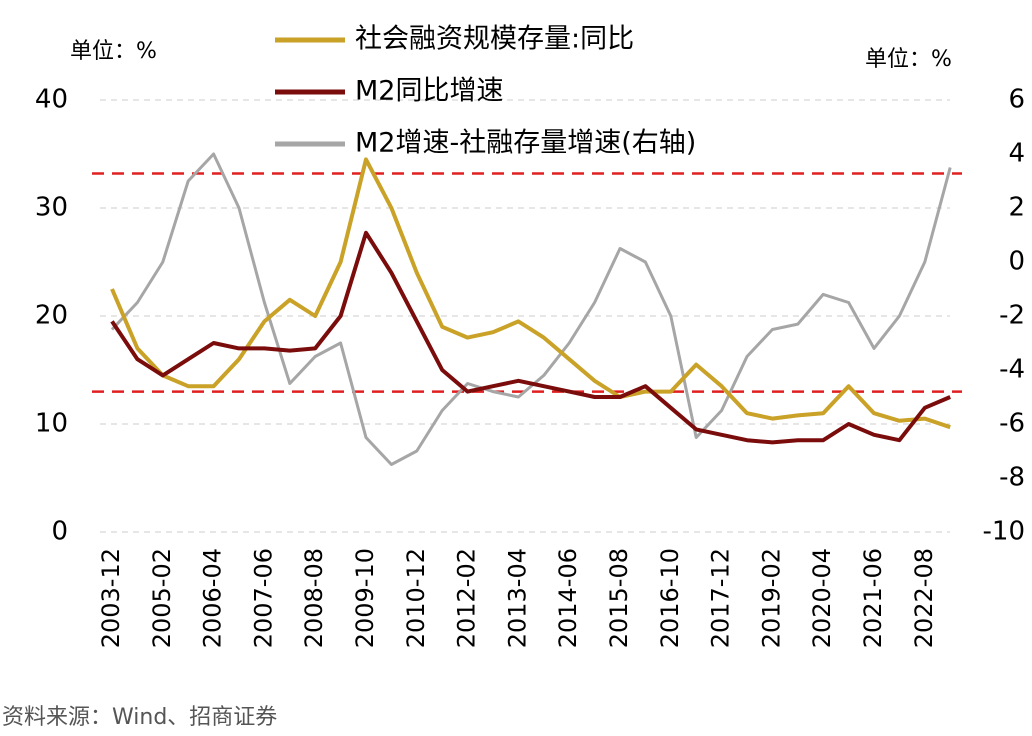  What do you see at coordinates (139, 717) in the screenshot?
I see `source: 资料来源：Wind、招商证券` at bounding box center [139, 717].